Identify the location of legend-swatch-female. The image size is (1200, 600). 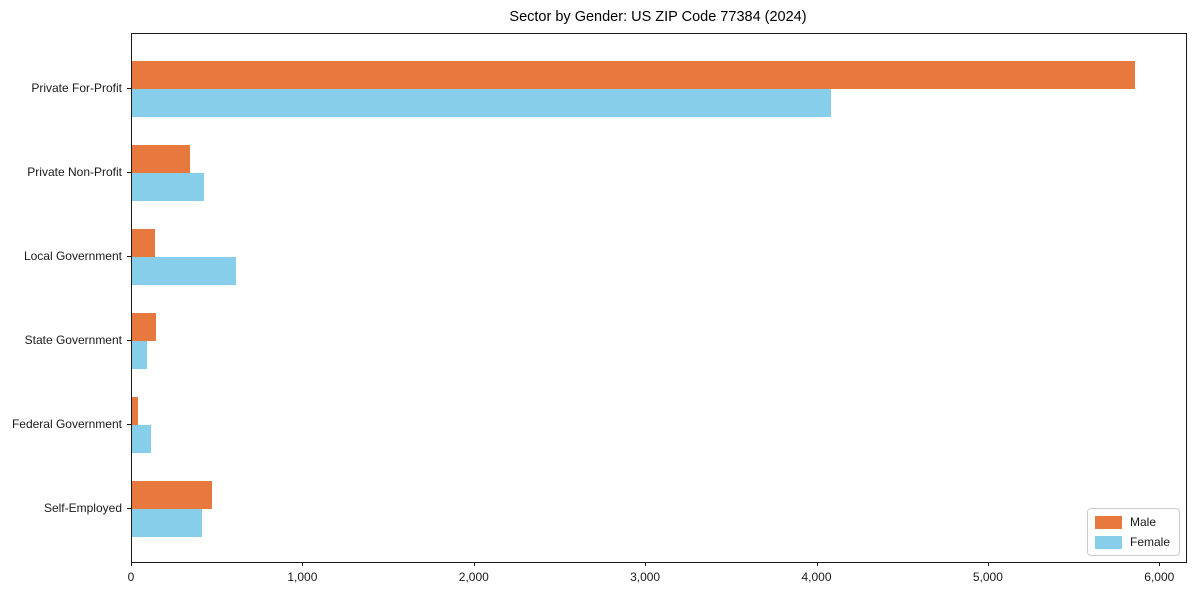
(1108, 542).